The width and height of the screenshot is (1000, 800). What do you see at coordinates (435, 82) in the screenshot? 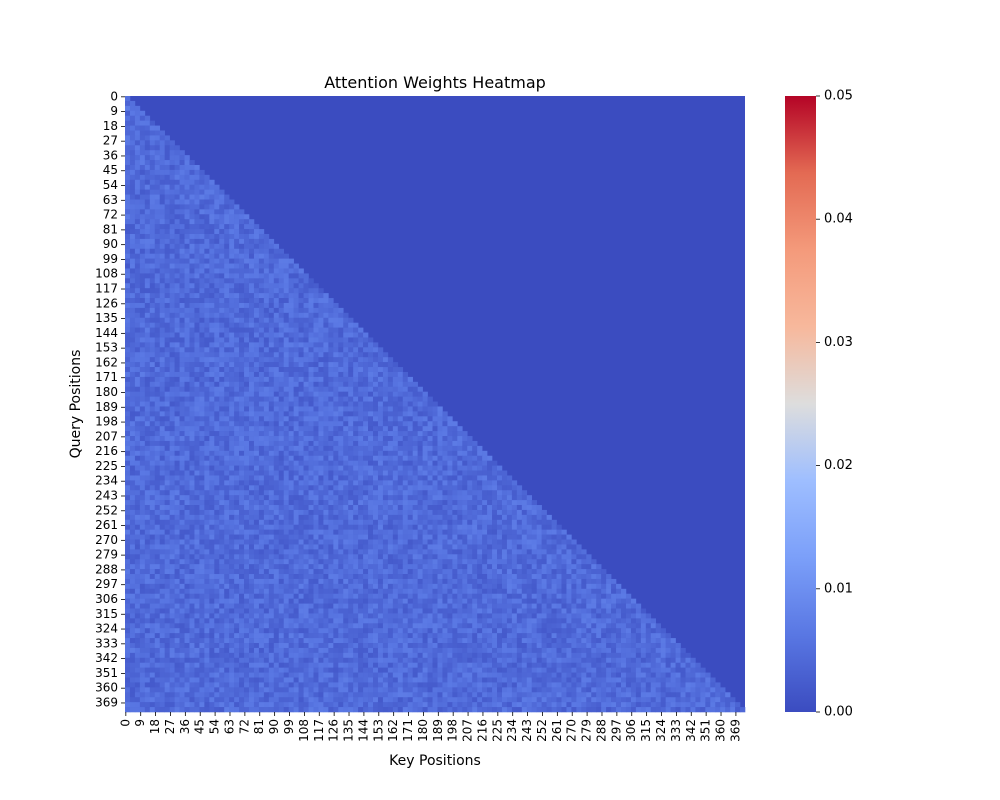
I see `chart-title: Attention Weights Heatmap` at bounding box center [435, 82].